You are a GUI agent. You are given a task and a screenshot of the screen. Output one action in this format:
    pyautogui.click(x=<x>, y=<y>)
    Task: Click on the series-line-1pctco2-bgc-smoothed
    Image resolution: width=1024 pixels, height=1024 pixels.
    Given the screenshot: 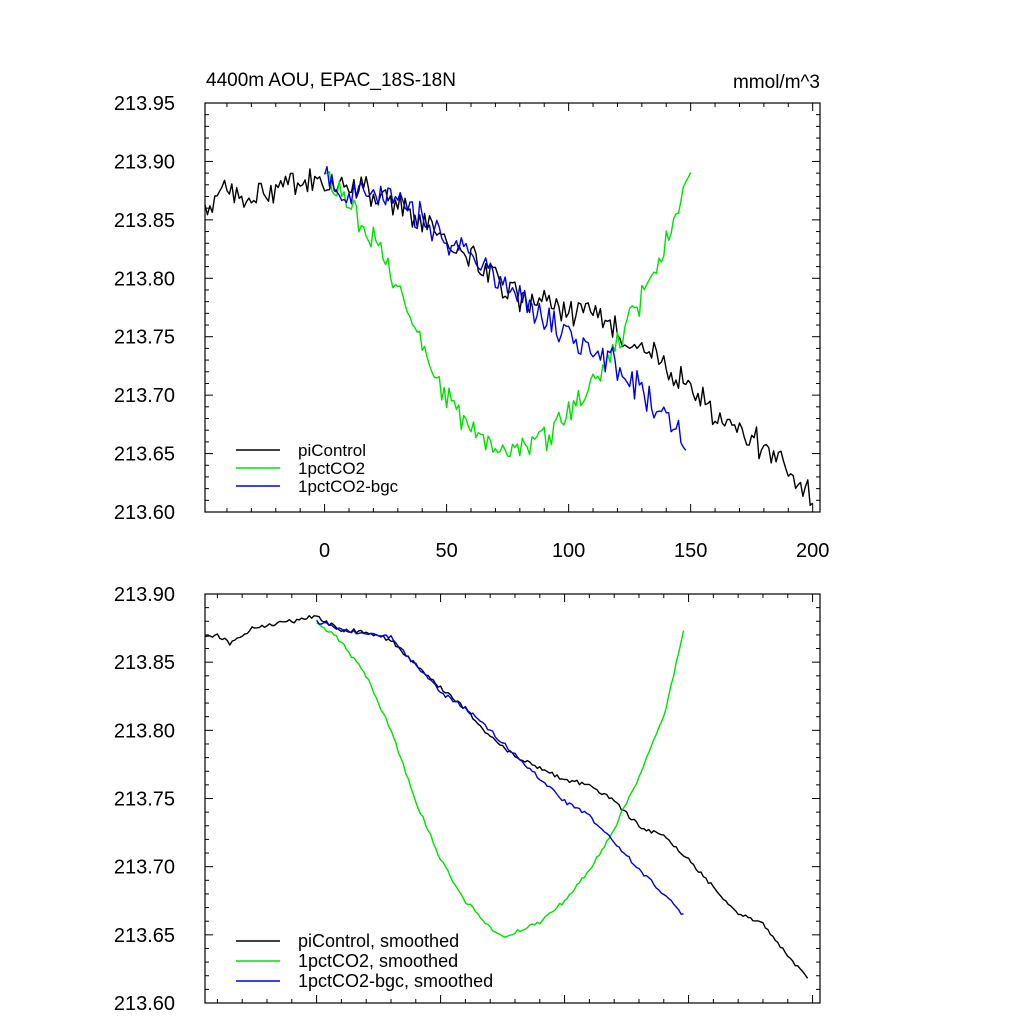 What is the action you would take?
    pyautogui.click(x=500, y=767)
    